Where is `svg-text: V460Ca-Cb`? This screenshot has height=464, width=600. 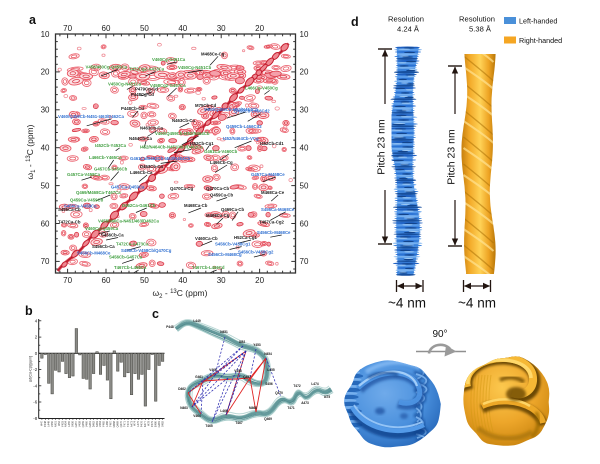
svg-text: V460Ca-Cb is located at coordinates (206, 238).